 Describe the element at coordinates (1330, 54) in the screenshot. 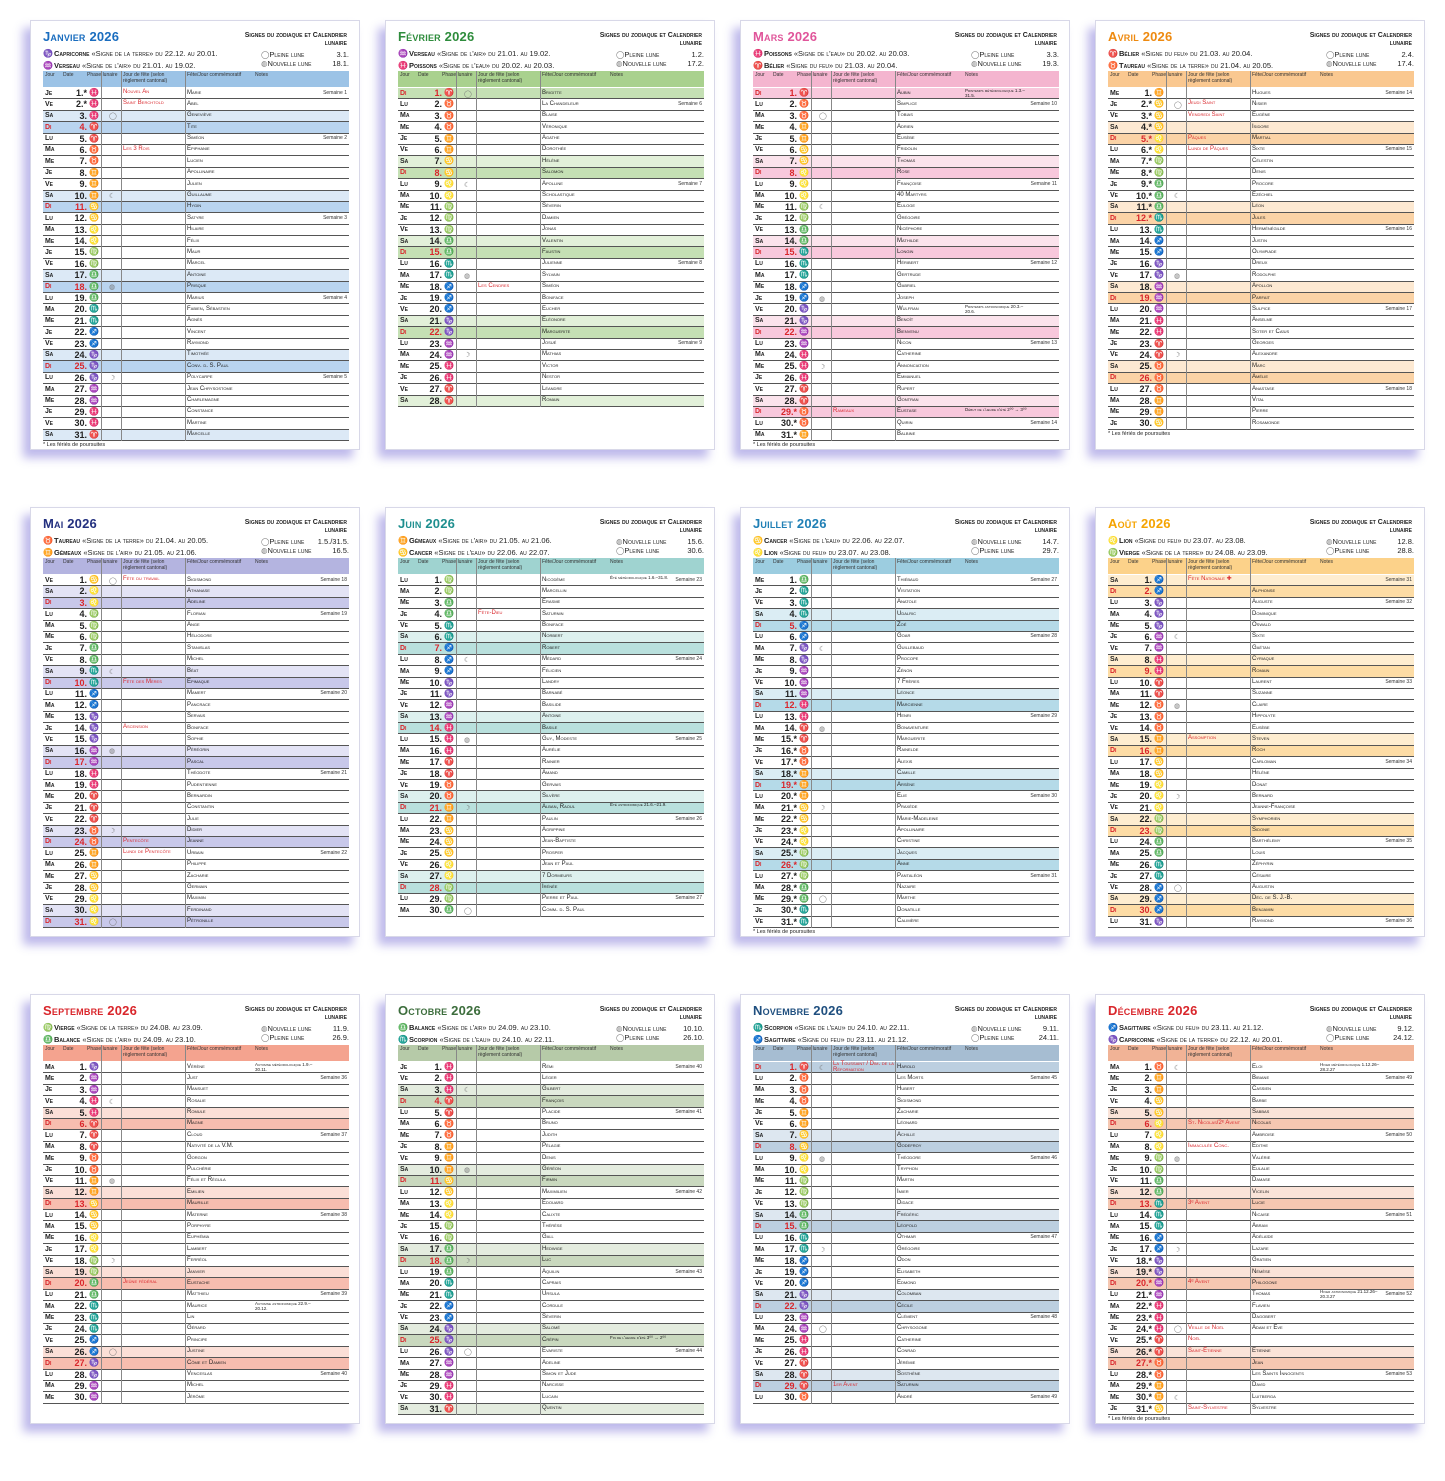

I see `full-moon-icon: ◯` at that location.